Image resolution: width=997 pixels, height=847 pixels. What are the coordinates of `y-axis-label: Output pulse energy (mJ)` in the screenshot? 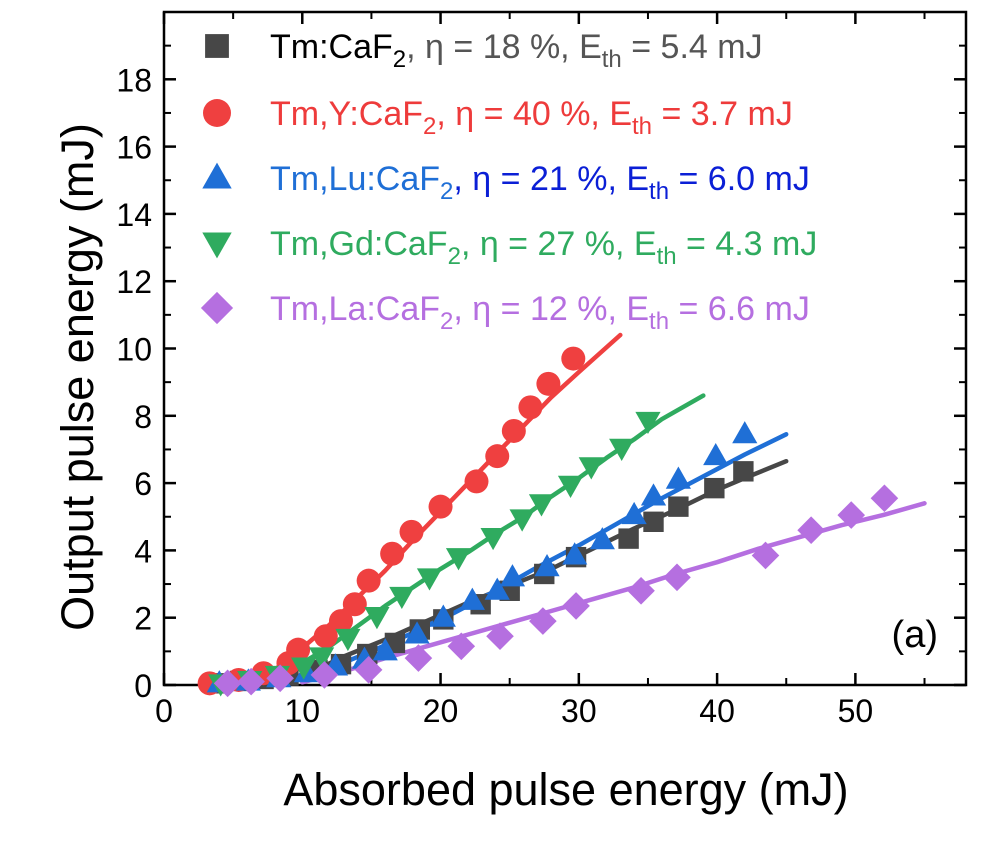 It's located at (77, 377).